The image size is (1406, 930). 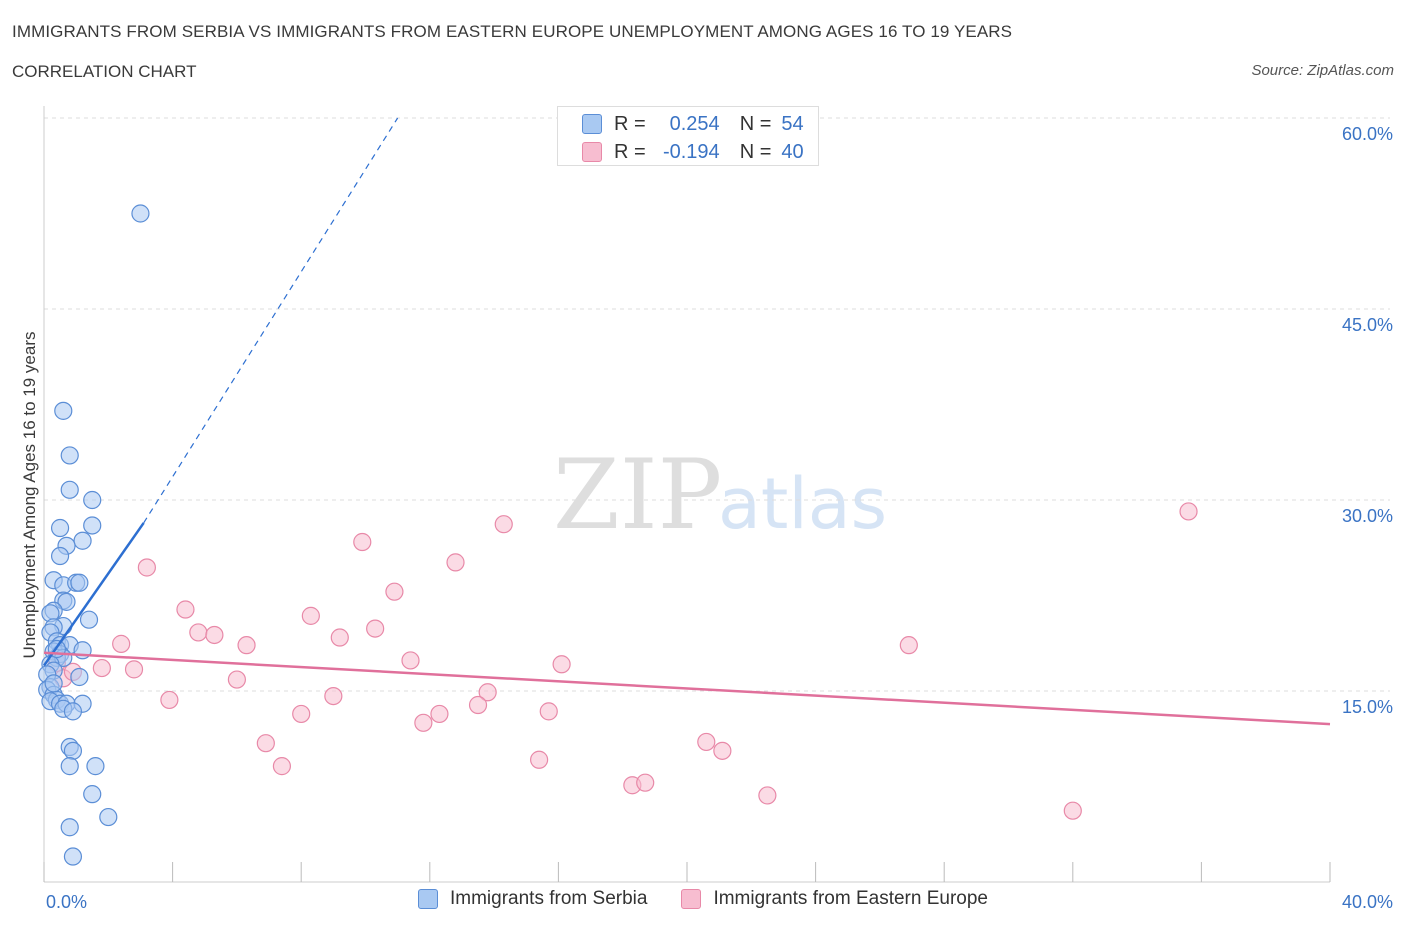 What do you see at coordinates (1367, 325) in the screenshot?
I see `y-tick-label: 45.0%` at bounding box center [1367, 325].